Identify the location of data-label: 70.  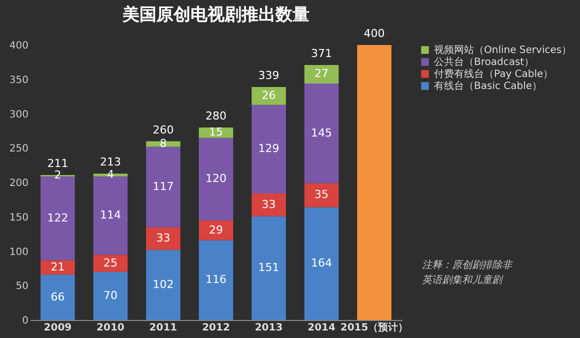
(110, 295).